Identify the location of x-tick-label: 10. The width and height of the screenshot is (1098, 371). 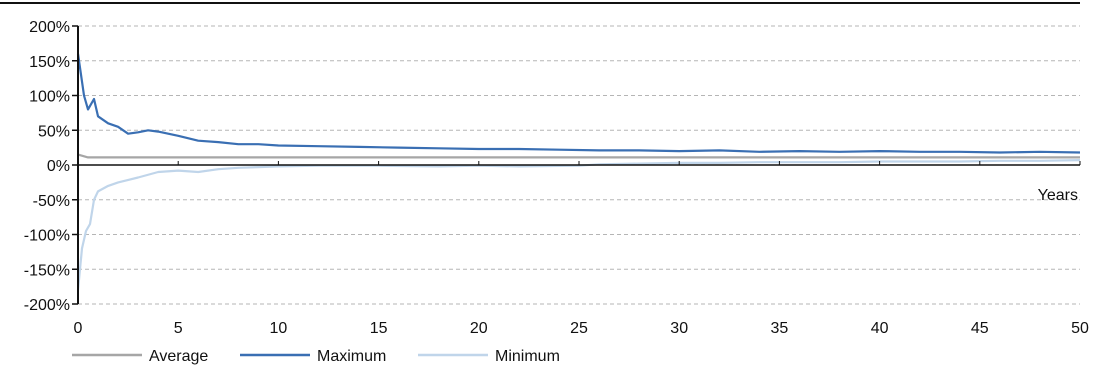
(279, 328).